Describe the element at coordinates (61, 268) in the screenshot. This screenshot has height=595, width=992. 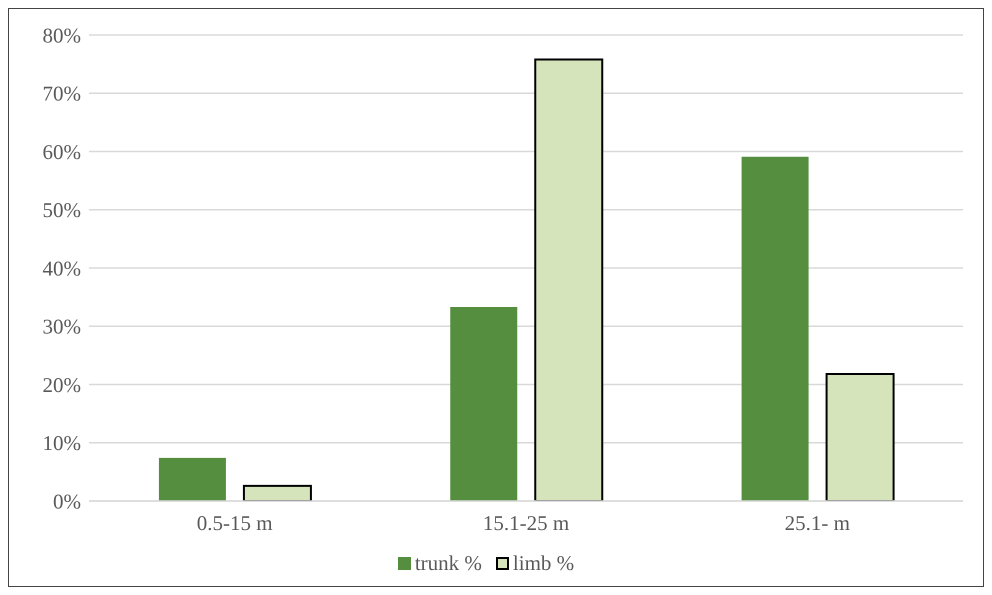
I see `y-tick-label: 40%` at that location.